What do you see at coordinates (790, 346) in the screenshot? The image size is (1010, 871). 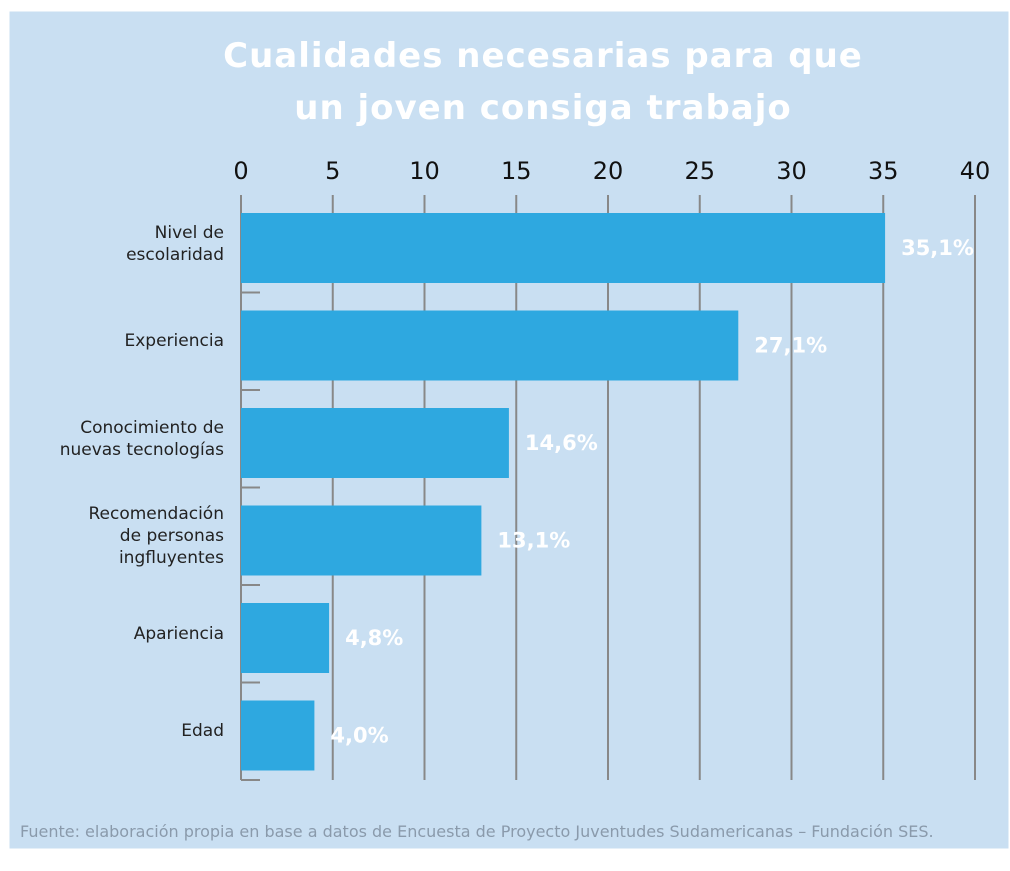 I see `value-label: 27,1%` at bounding box center [790, 346].